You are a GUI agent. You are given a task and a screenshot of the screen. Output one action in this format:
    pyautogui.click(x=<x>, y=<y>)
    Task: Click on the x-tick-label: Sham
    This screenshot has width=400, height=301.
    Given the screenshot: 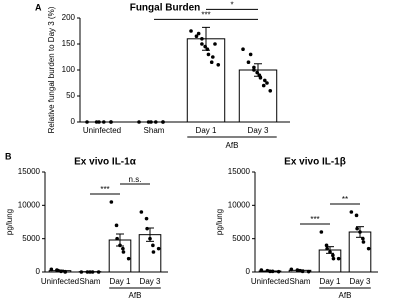 What is the action you would take?
    pyautogui.click(x=154, y=130)
    